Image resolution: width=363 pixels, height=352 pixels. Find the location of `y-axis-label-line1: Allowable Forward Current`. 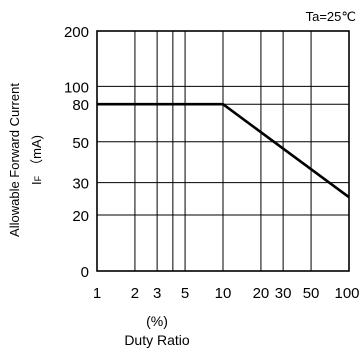

y-axis-label-line1: Allowable Forward Current is located at coordinates (14, 160).